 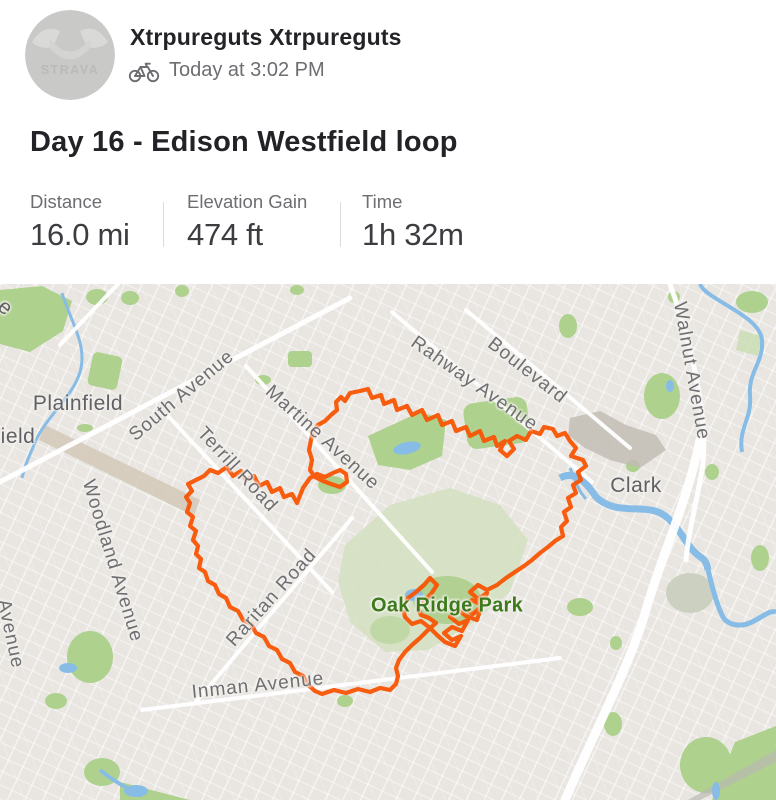 I want to click on stat-distance-value: 16.0 mi, so click(x=80, y=234).